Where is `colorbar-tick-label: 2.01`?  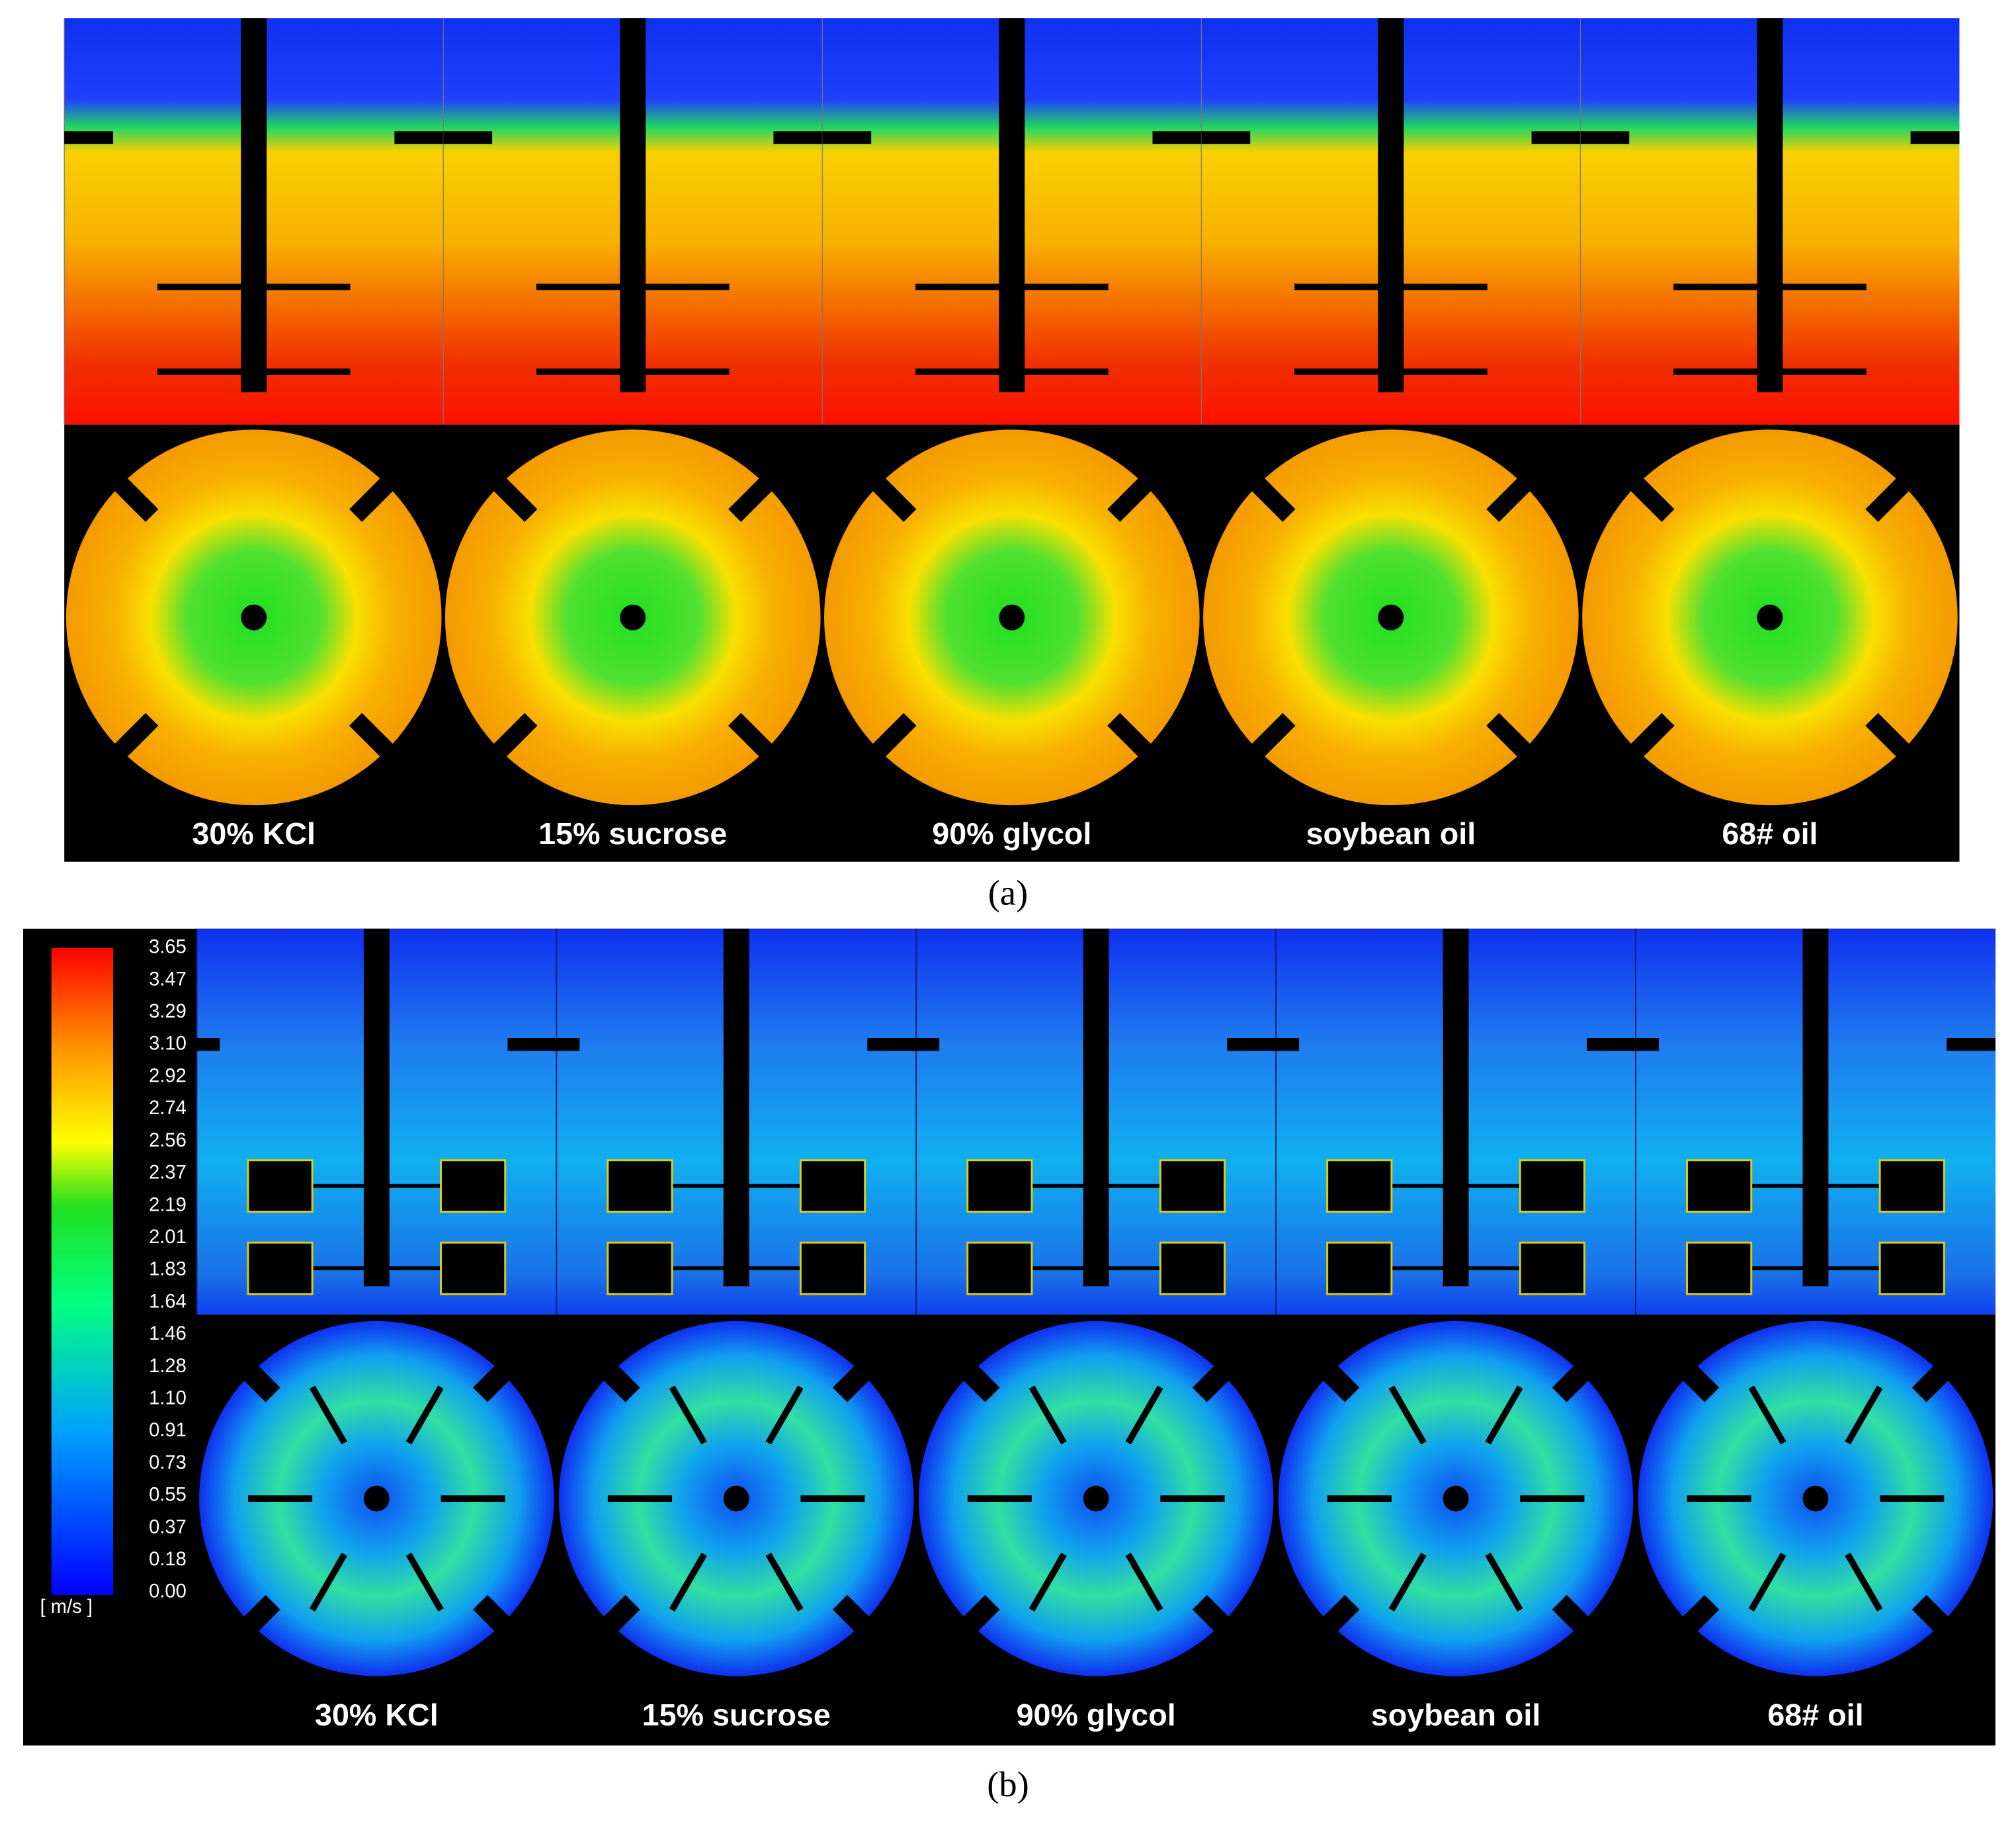 colorbar-tick-label: 2.01 is located at coordinates (168, 1237).